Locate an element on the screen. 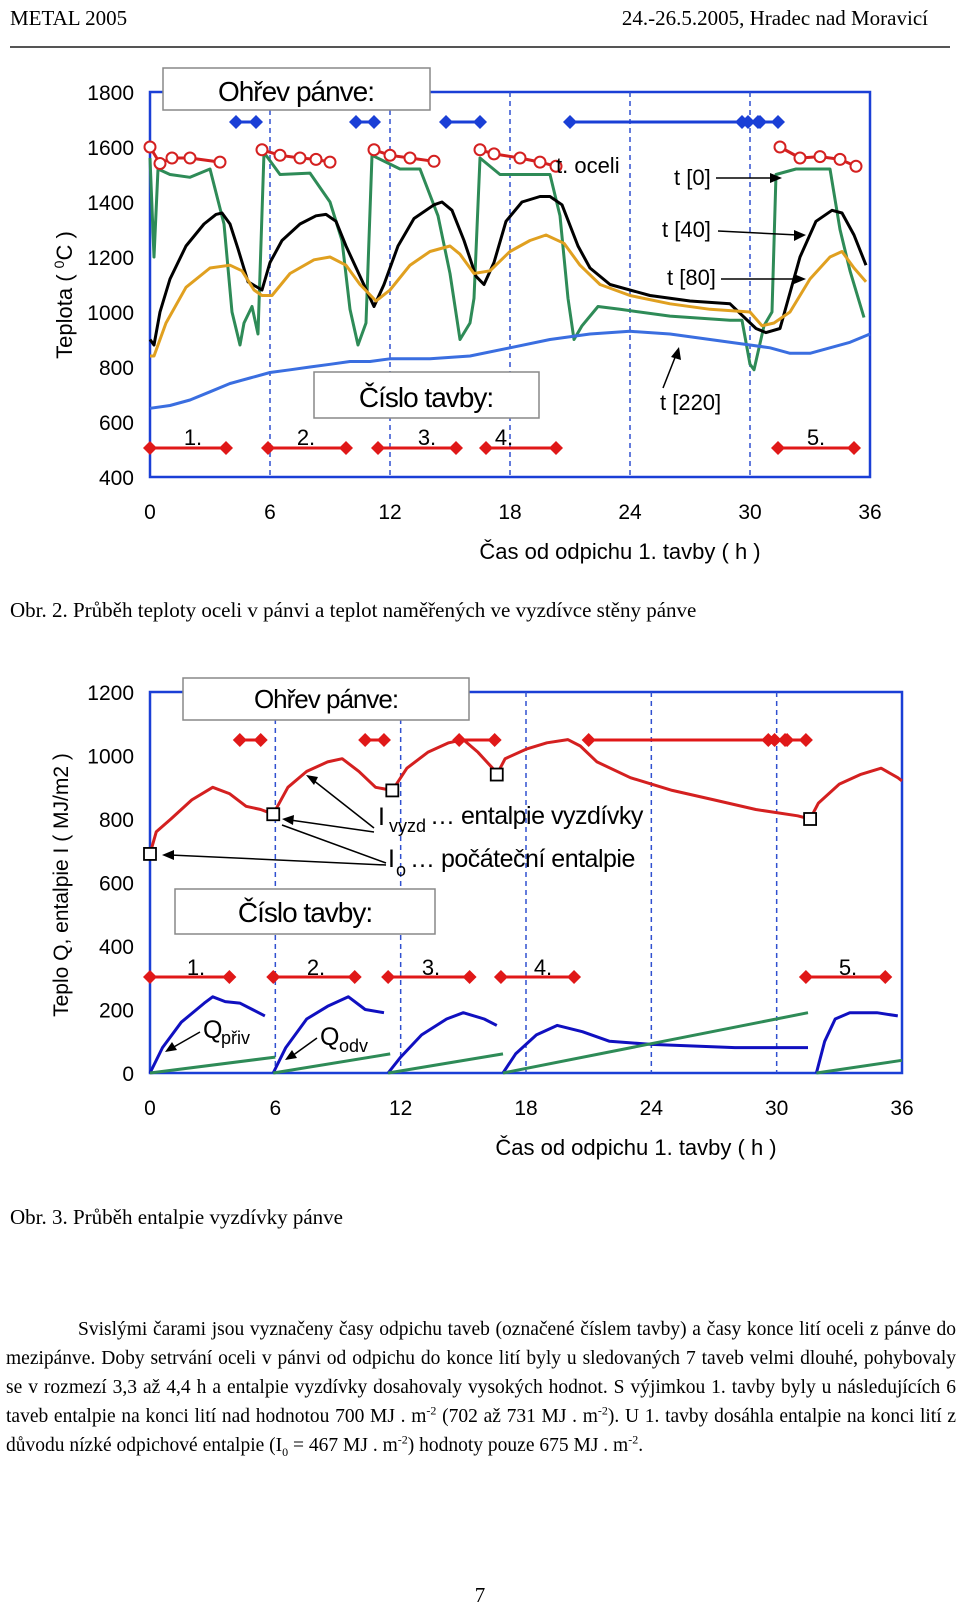  series-line-t--80- is located at coordinates (509, 295).